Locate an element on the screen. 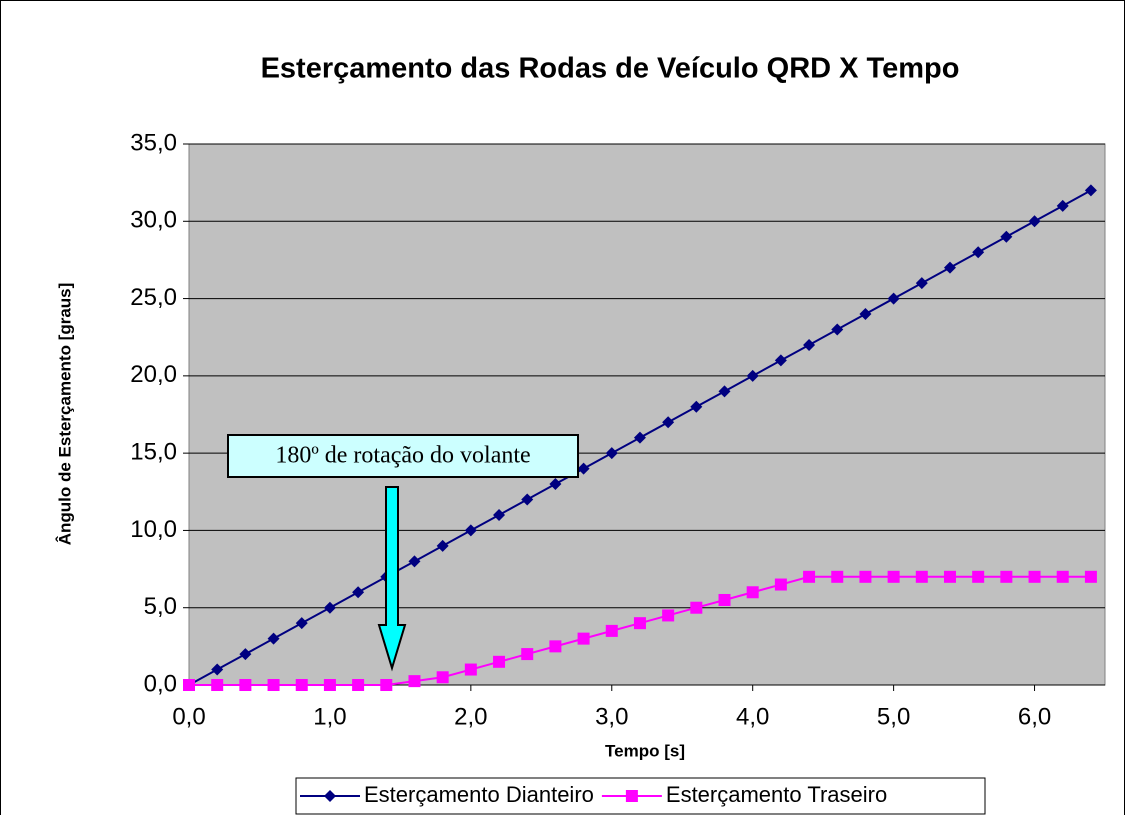  annotation-arrow is located at coordinates (392, 579).